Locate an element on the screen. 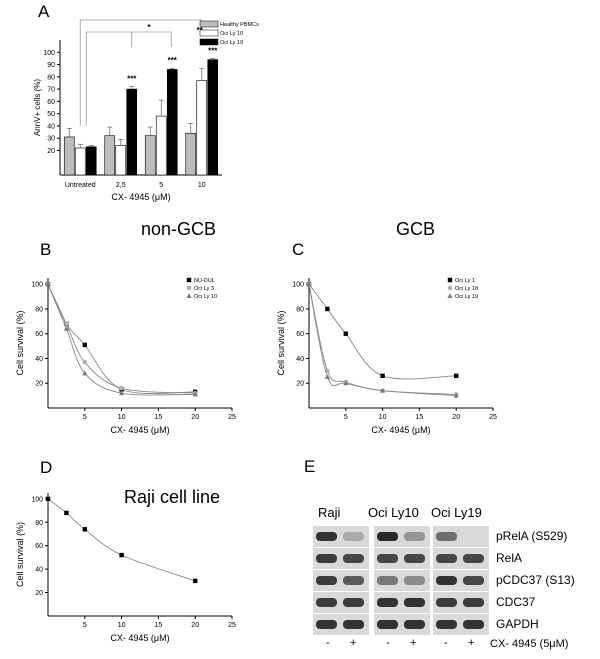 Image resolution: width=600 pixels, height=659 pixels. d-x-tick-label: 5 is located at coordinates (85, 625).